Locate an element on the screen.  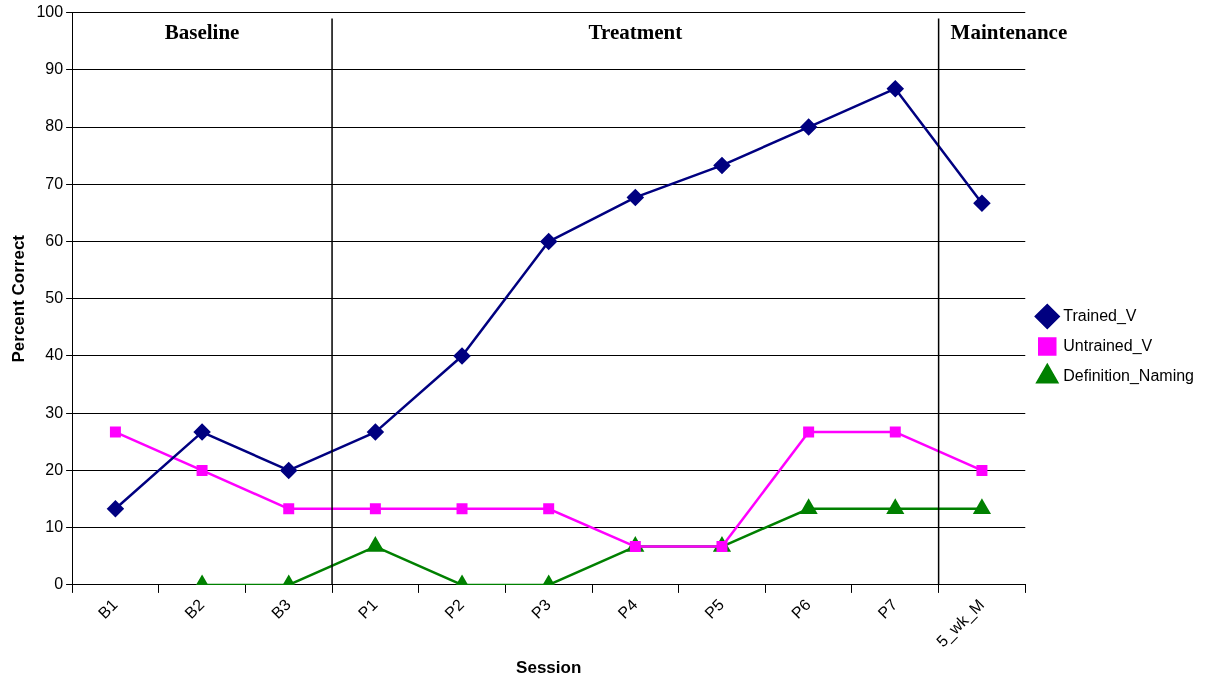
y-tick-label: 20 is located at coordinates (54, 469).